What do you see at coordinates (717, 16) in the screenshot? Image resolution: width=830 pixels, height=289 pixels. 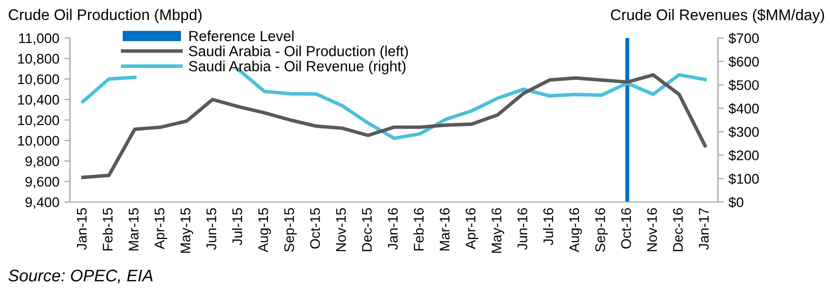 I see `y2-axis-title: Crude Oil Revenues ($MM/day)` at bounding box center [717, 16].